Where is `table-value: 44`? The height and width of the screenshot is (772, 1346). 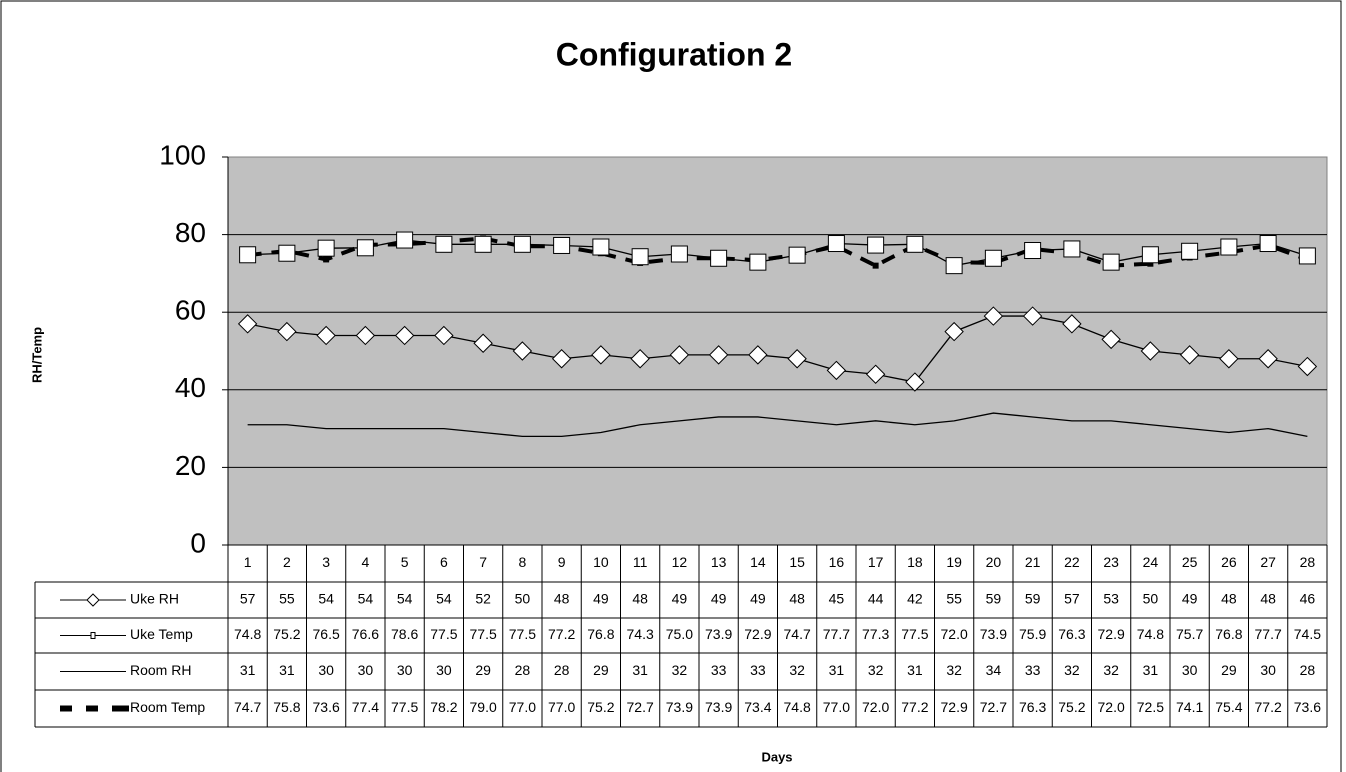
table-value: 44 is located at coordinates (876, 599).